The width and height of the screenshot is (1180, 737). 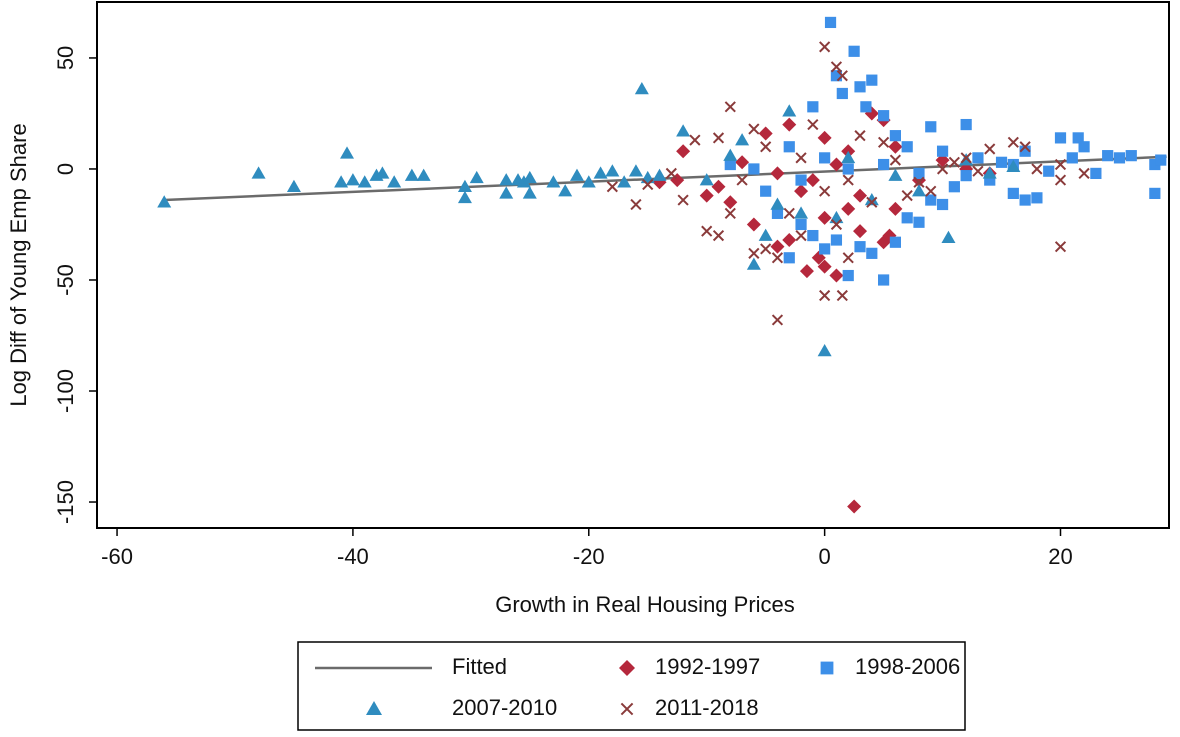 What do you see at coordinates (65, 58) in the screenshot?
I see `y-tick-label: 50` at bounding box center [65, 58].